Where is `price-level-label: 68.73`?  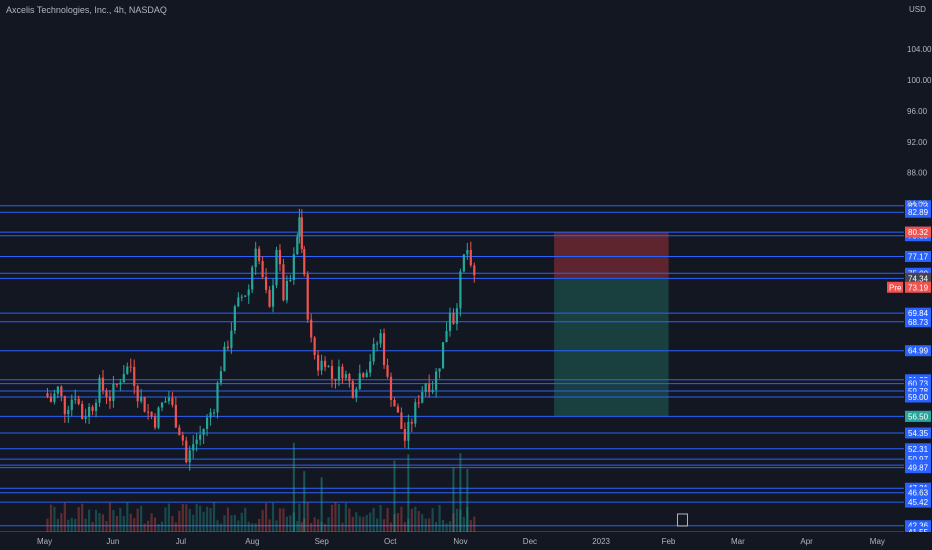 price-level-label: 68.73 is located at coordinates (918, 322).